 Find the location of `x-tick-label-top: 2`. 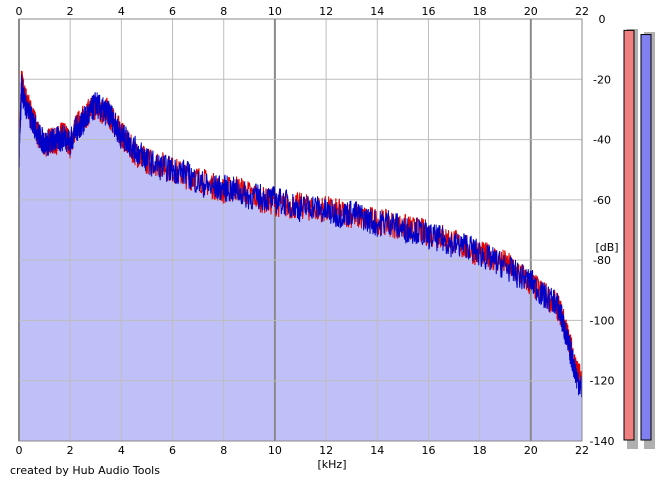

x-tick-label-top: 2 is located at coordinates (70, 11).